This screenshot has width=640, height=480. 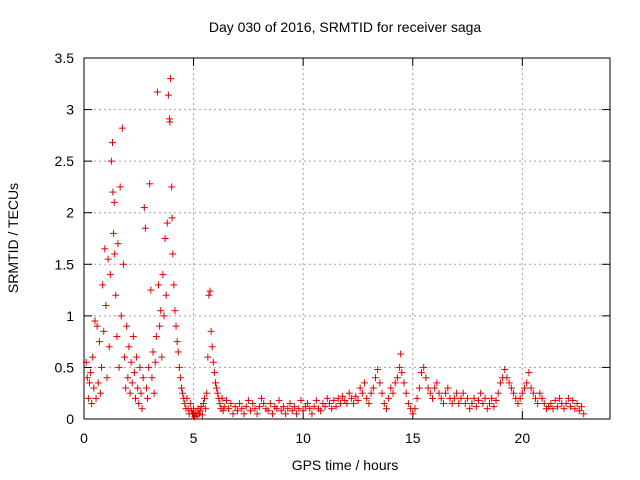 What do you see at coordinates (13, 238) in the screenshot?
I see `y-axis-label: SRMTID / TECUs` at bounding box center [13, 238].